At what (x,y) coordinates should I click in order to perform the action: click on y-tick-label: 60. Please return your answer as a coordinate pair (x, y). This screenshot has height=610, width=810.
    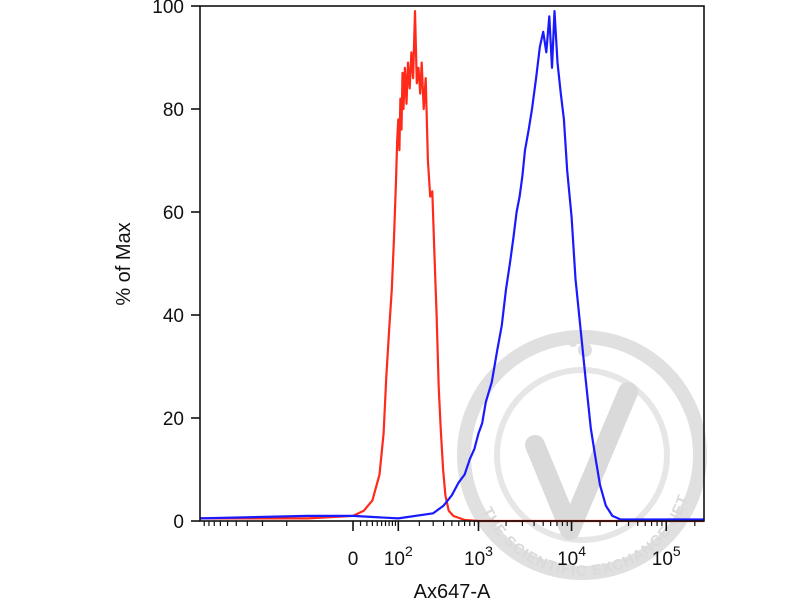
    Looking at the image, I should click on (173, 213).